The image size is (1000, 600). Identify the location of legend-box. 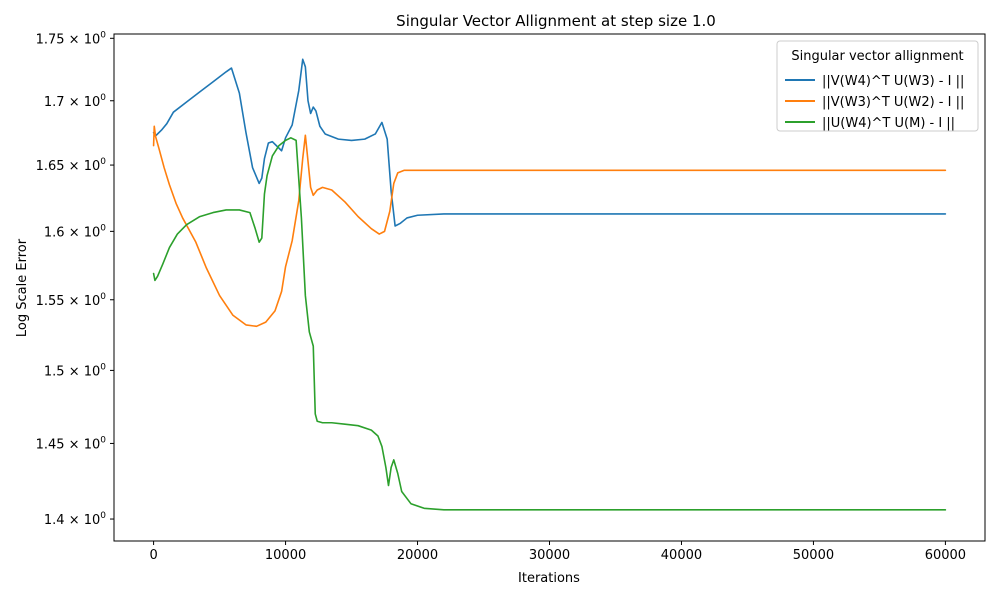
(877, 86).